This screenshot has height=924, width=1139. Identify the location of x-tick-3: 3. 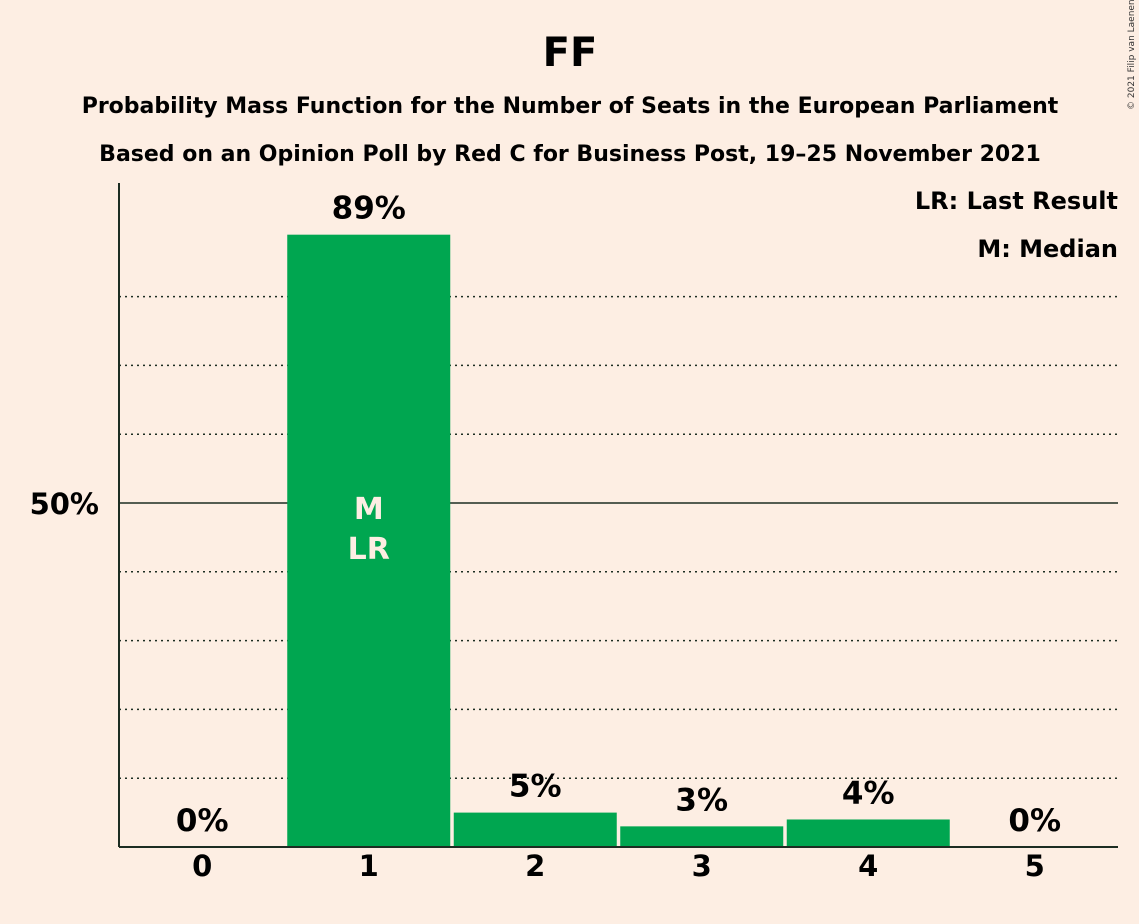
(702, 866).